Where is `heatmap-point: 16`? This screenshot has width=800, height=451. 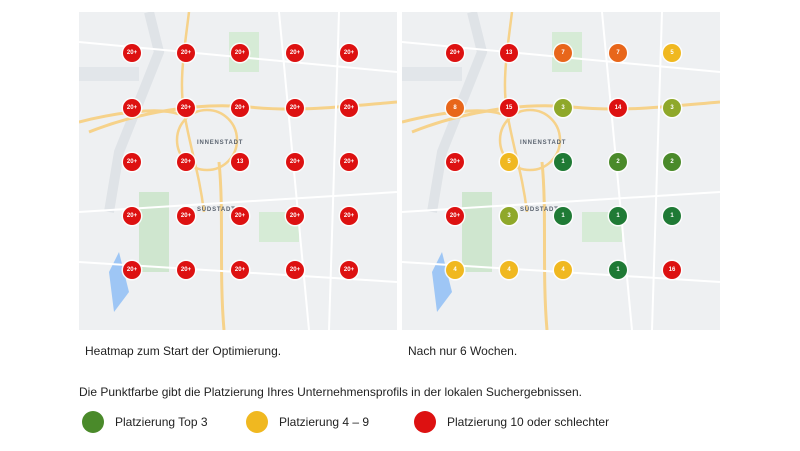 heatmap-point: 16 is located at coordinates (672, 270).